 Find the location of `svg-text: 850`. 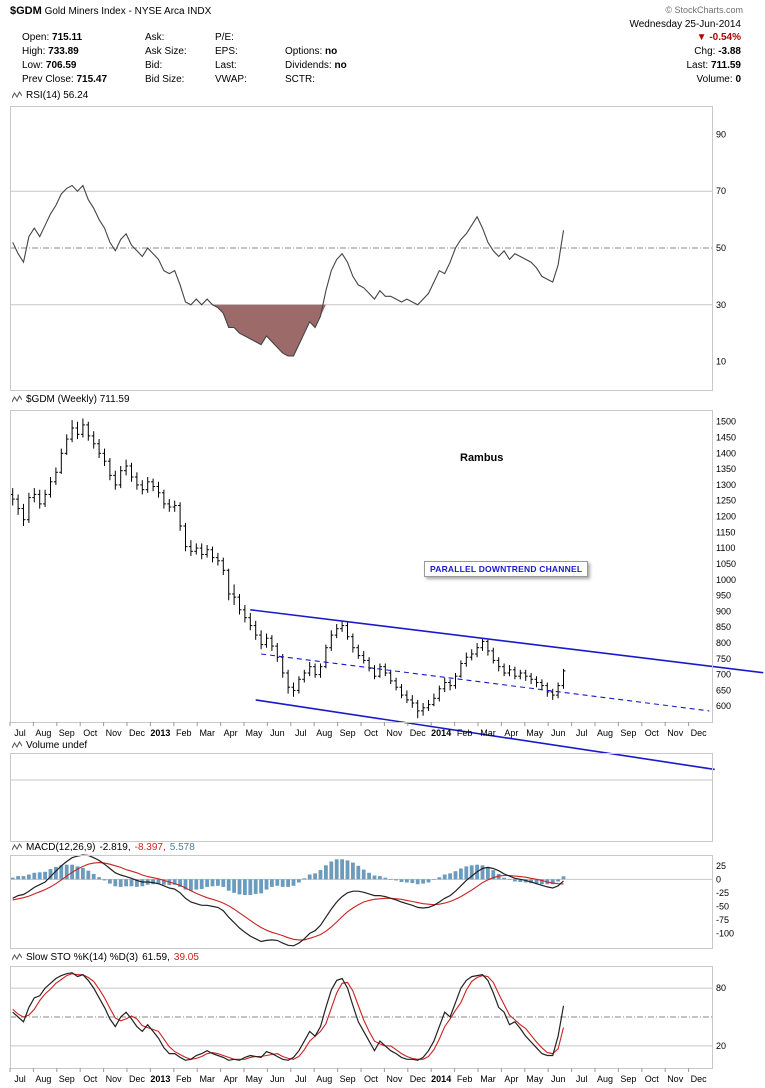

svg-text: 850 is located at coordinates (723, 627).